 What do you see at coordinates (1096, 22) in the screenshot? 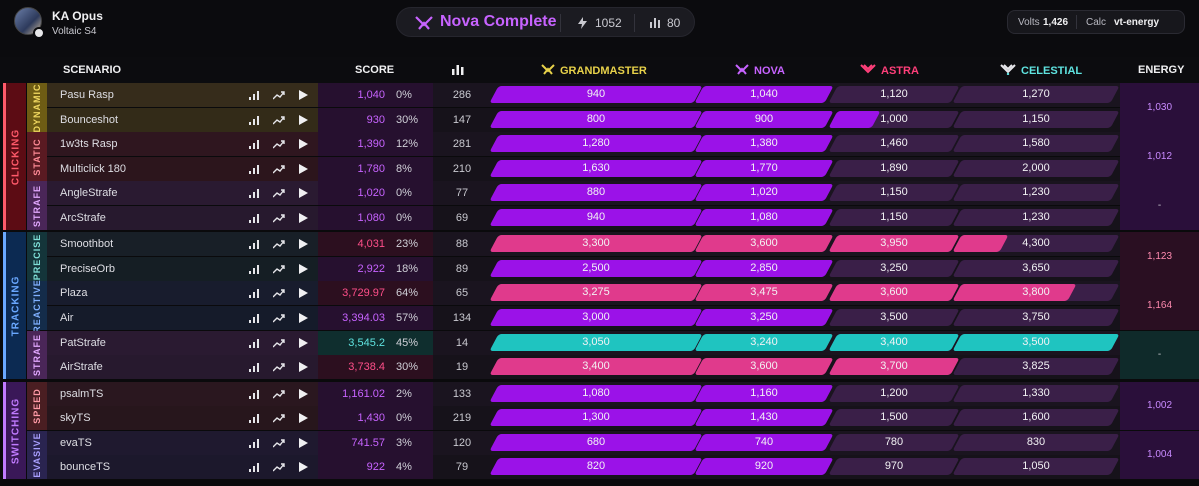
I see `volts-calc-box: Volts 1,426 Calc vt-energy` at bounding box center [1096, 22].